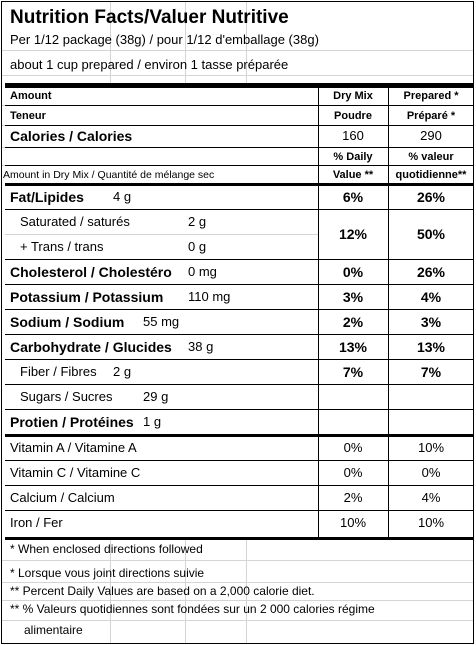 This screenshot has height=645, width=476. I want to click on column-header: Teneur, so click(28, 116).